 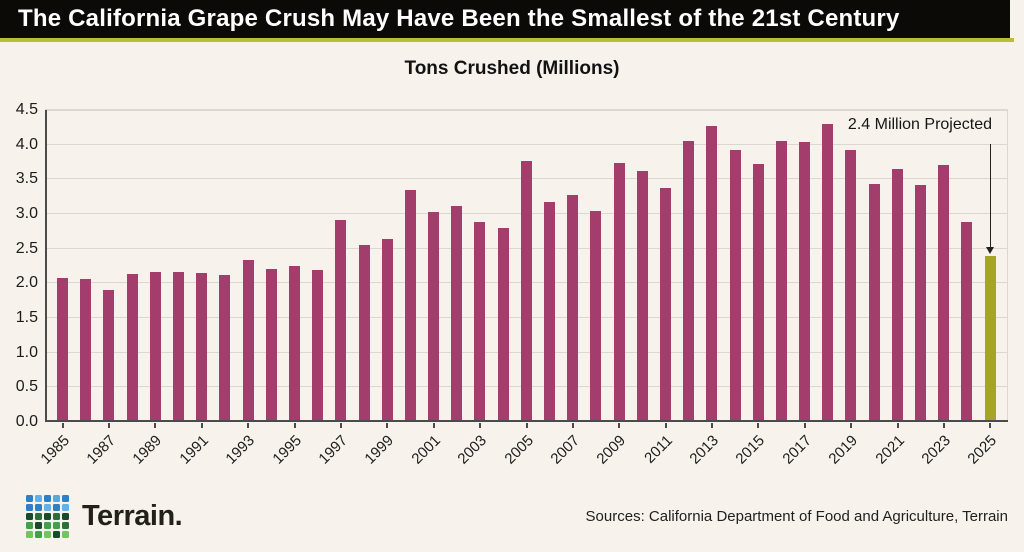 What do you see at coordinates (843, 450) in the screenshot?
I see `x-axis-label: 2019` at bounding box center [843, 450].